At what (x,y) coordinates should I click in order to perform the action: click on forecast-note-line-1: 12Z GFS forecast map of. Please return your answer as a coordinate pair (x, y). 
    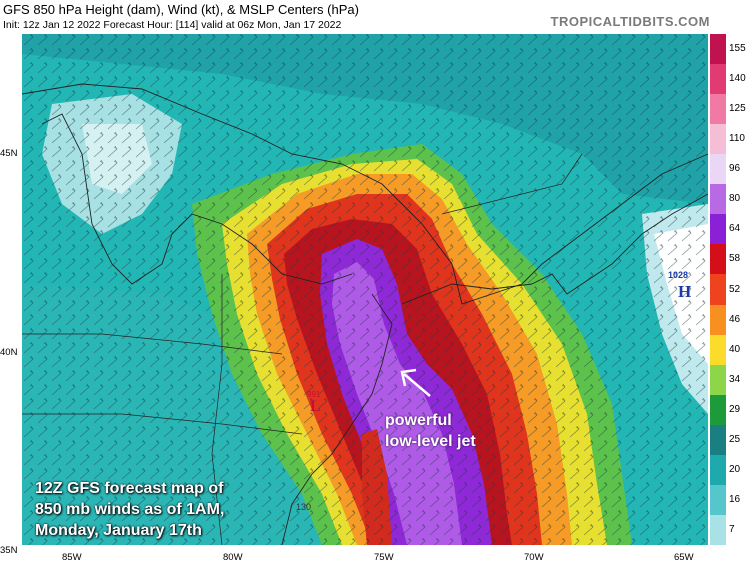
    Looking at the image, I should click on (129, 488).